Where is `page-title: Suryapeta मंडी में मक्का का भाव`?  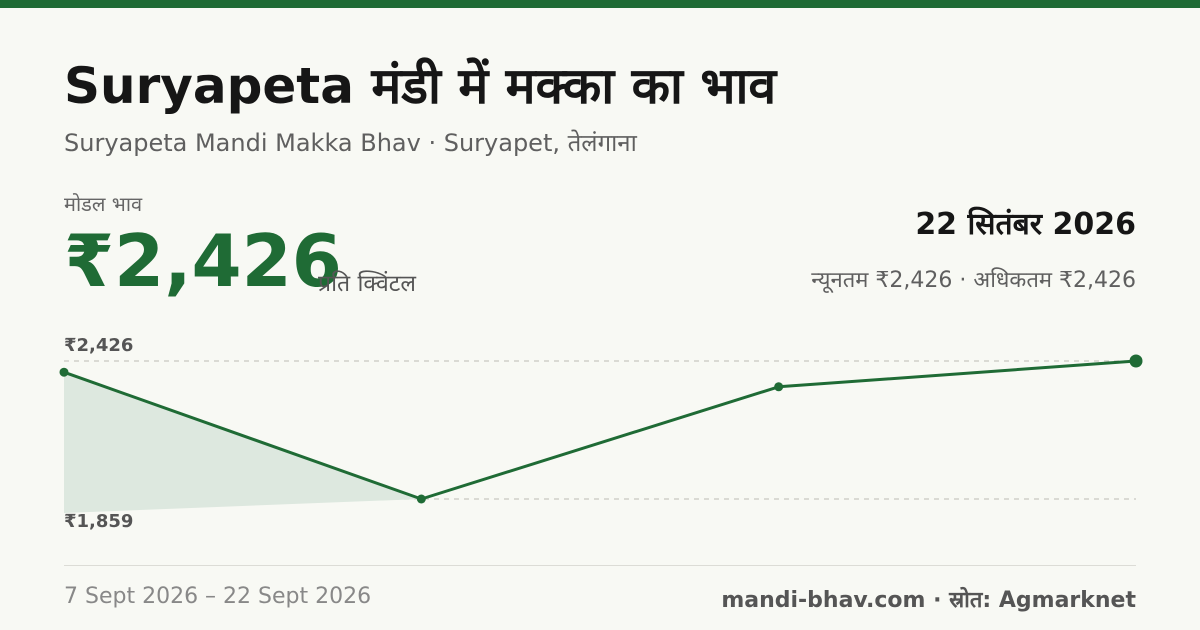
page-title: Suryapeta मंडी में मक्का का भाव is located at coordinates (420, 86).